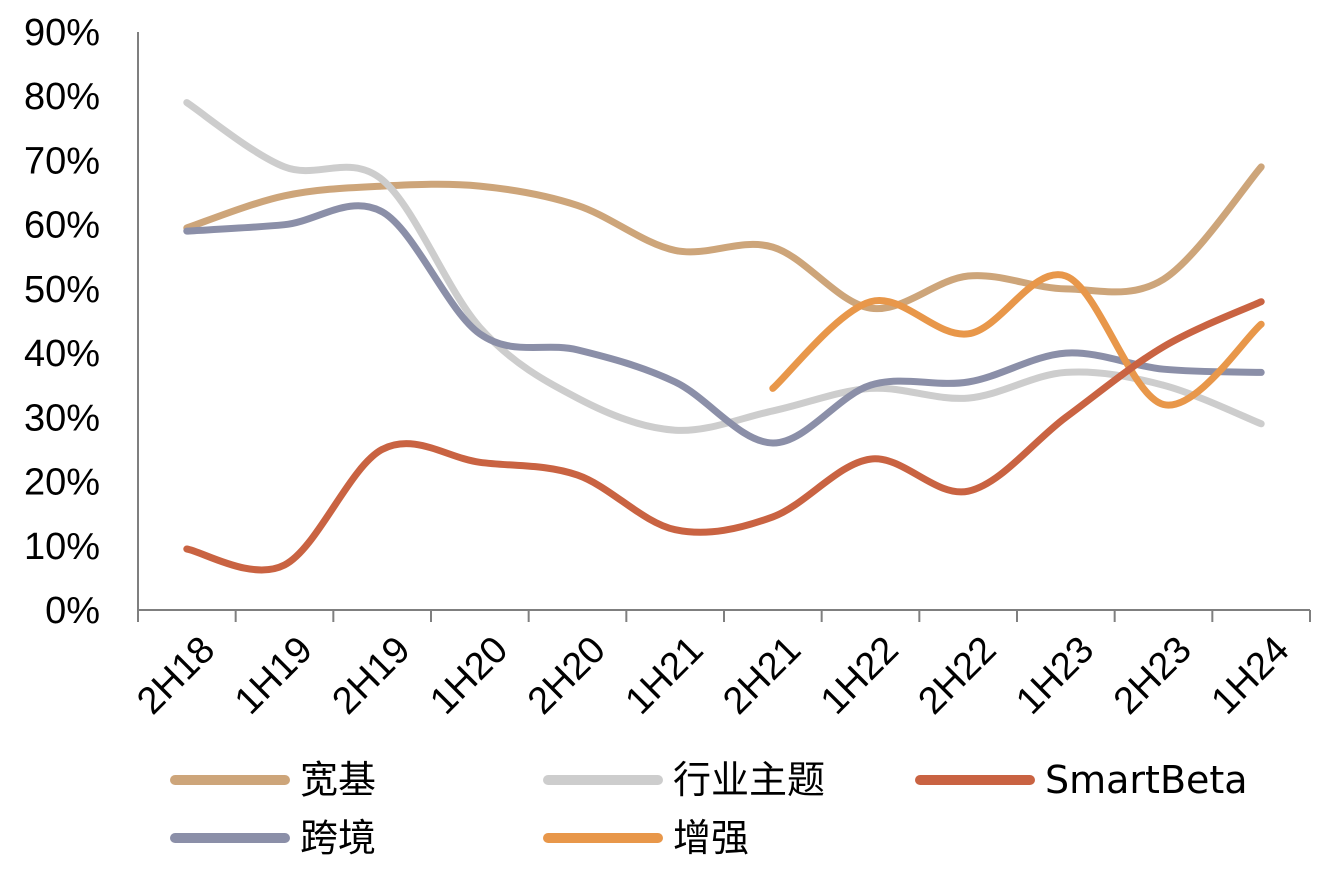  What do you see at coordinates (62, 290) in the screenshot?
I see `y-tick-label: 50%` at bounding box center [62, 290].